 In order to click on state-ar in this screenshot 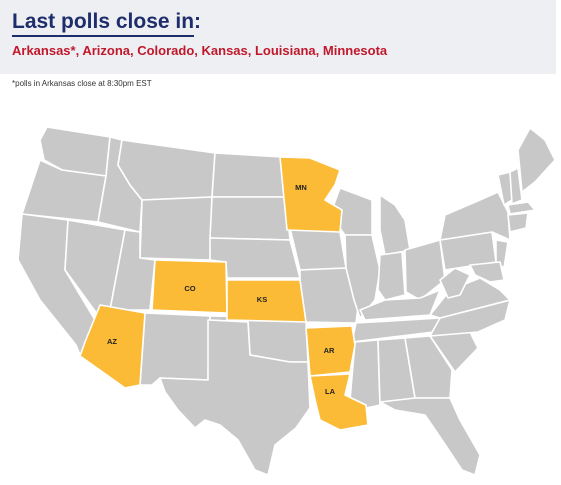, I will do `click(330, 351)`.